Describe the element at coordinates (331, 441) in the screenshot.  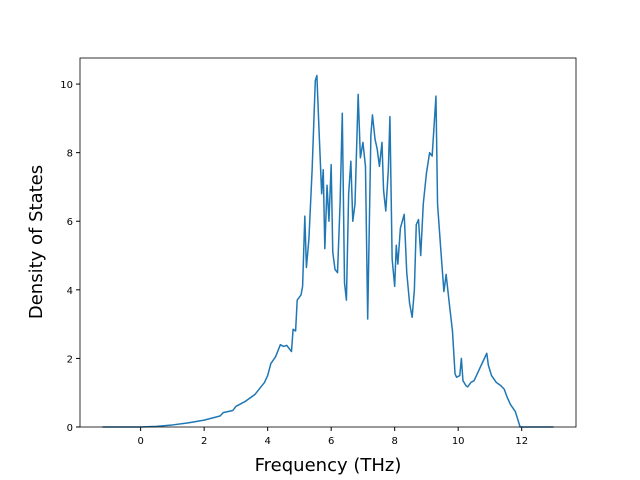
I see `x-tick-label: 6` at that location.